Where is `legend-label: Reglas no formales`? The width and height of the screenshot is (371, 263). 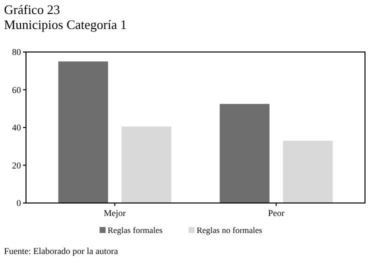
legend-label: Reglas no formales is located at coordinates (229, 229).